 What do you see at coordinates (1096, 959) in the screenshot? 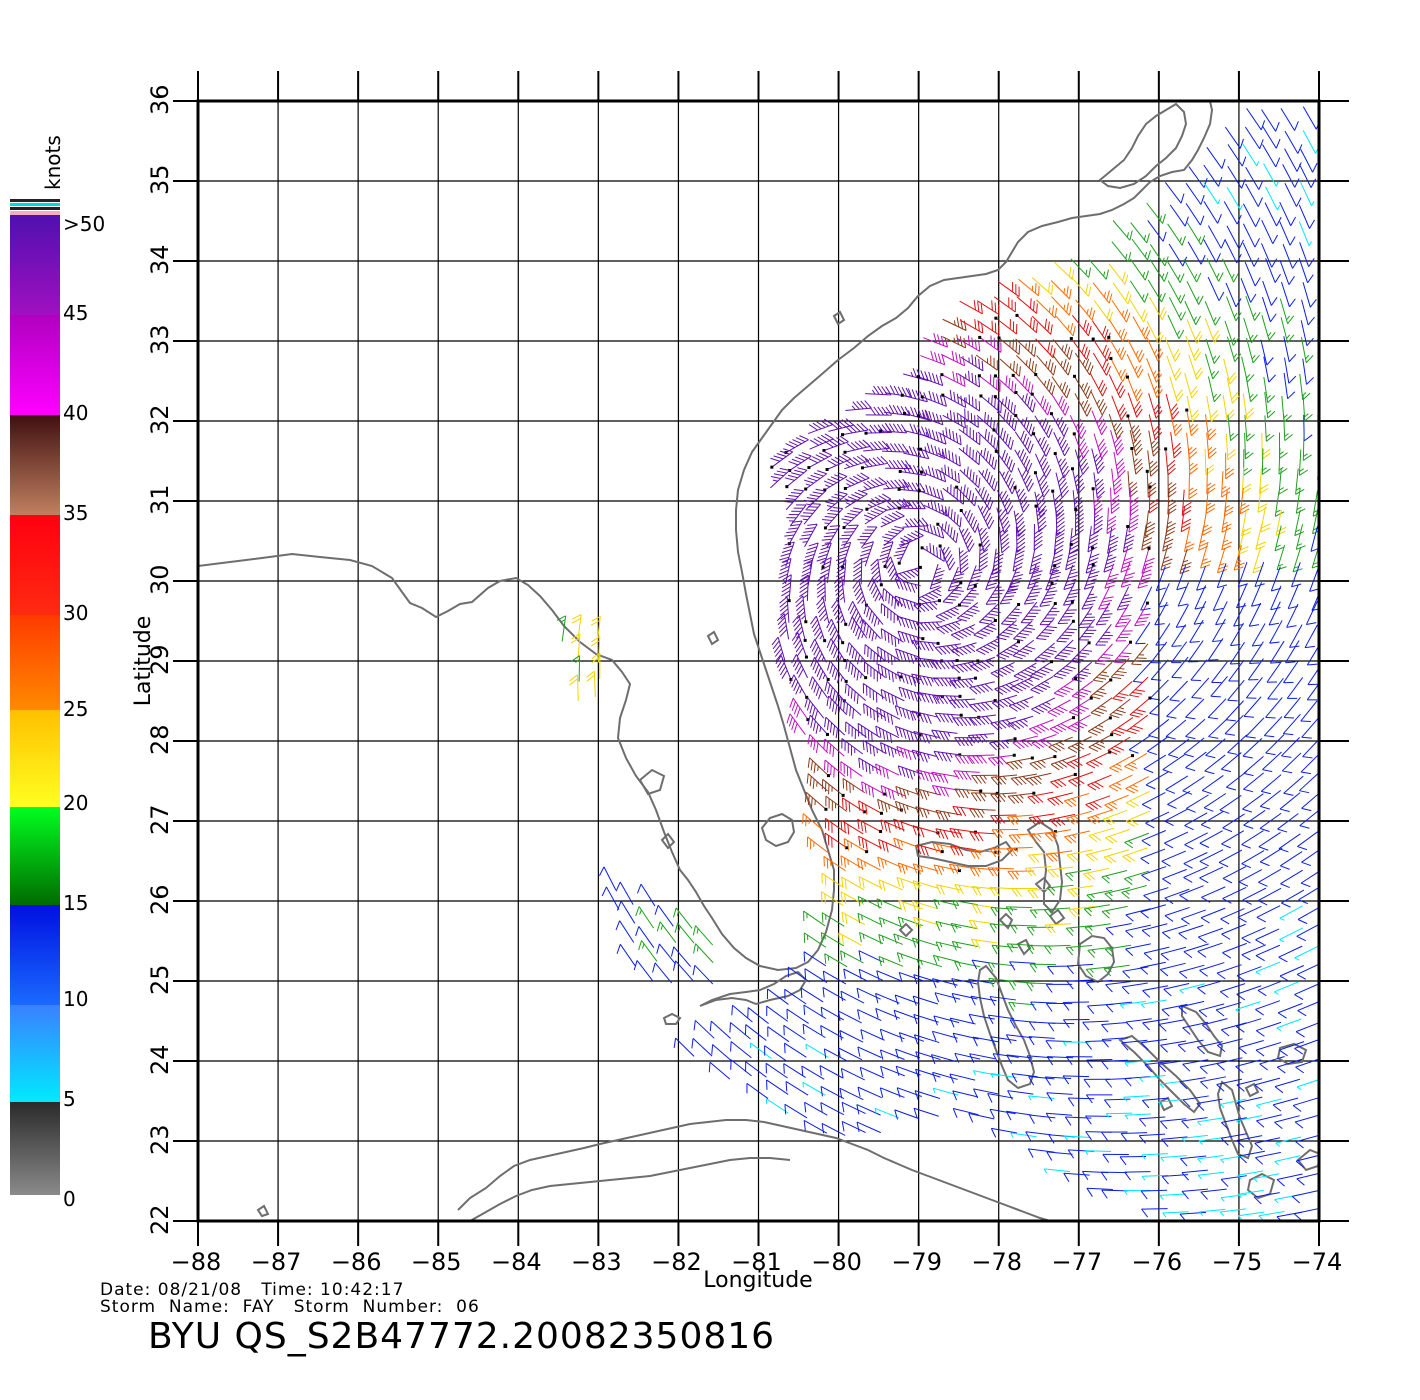
I see `eleuthera-outline` at bounding box center [1096, 959].